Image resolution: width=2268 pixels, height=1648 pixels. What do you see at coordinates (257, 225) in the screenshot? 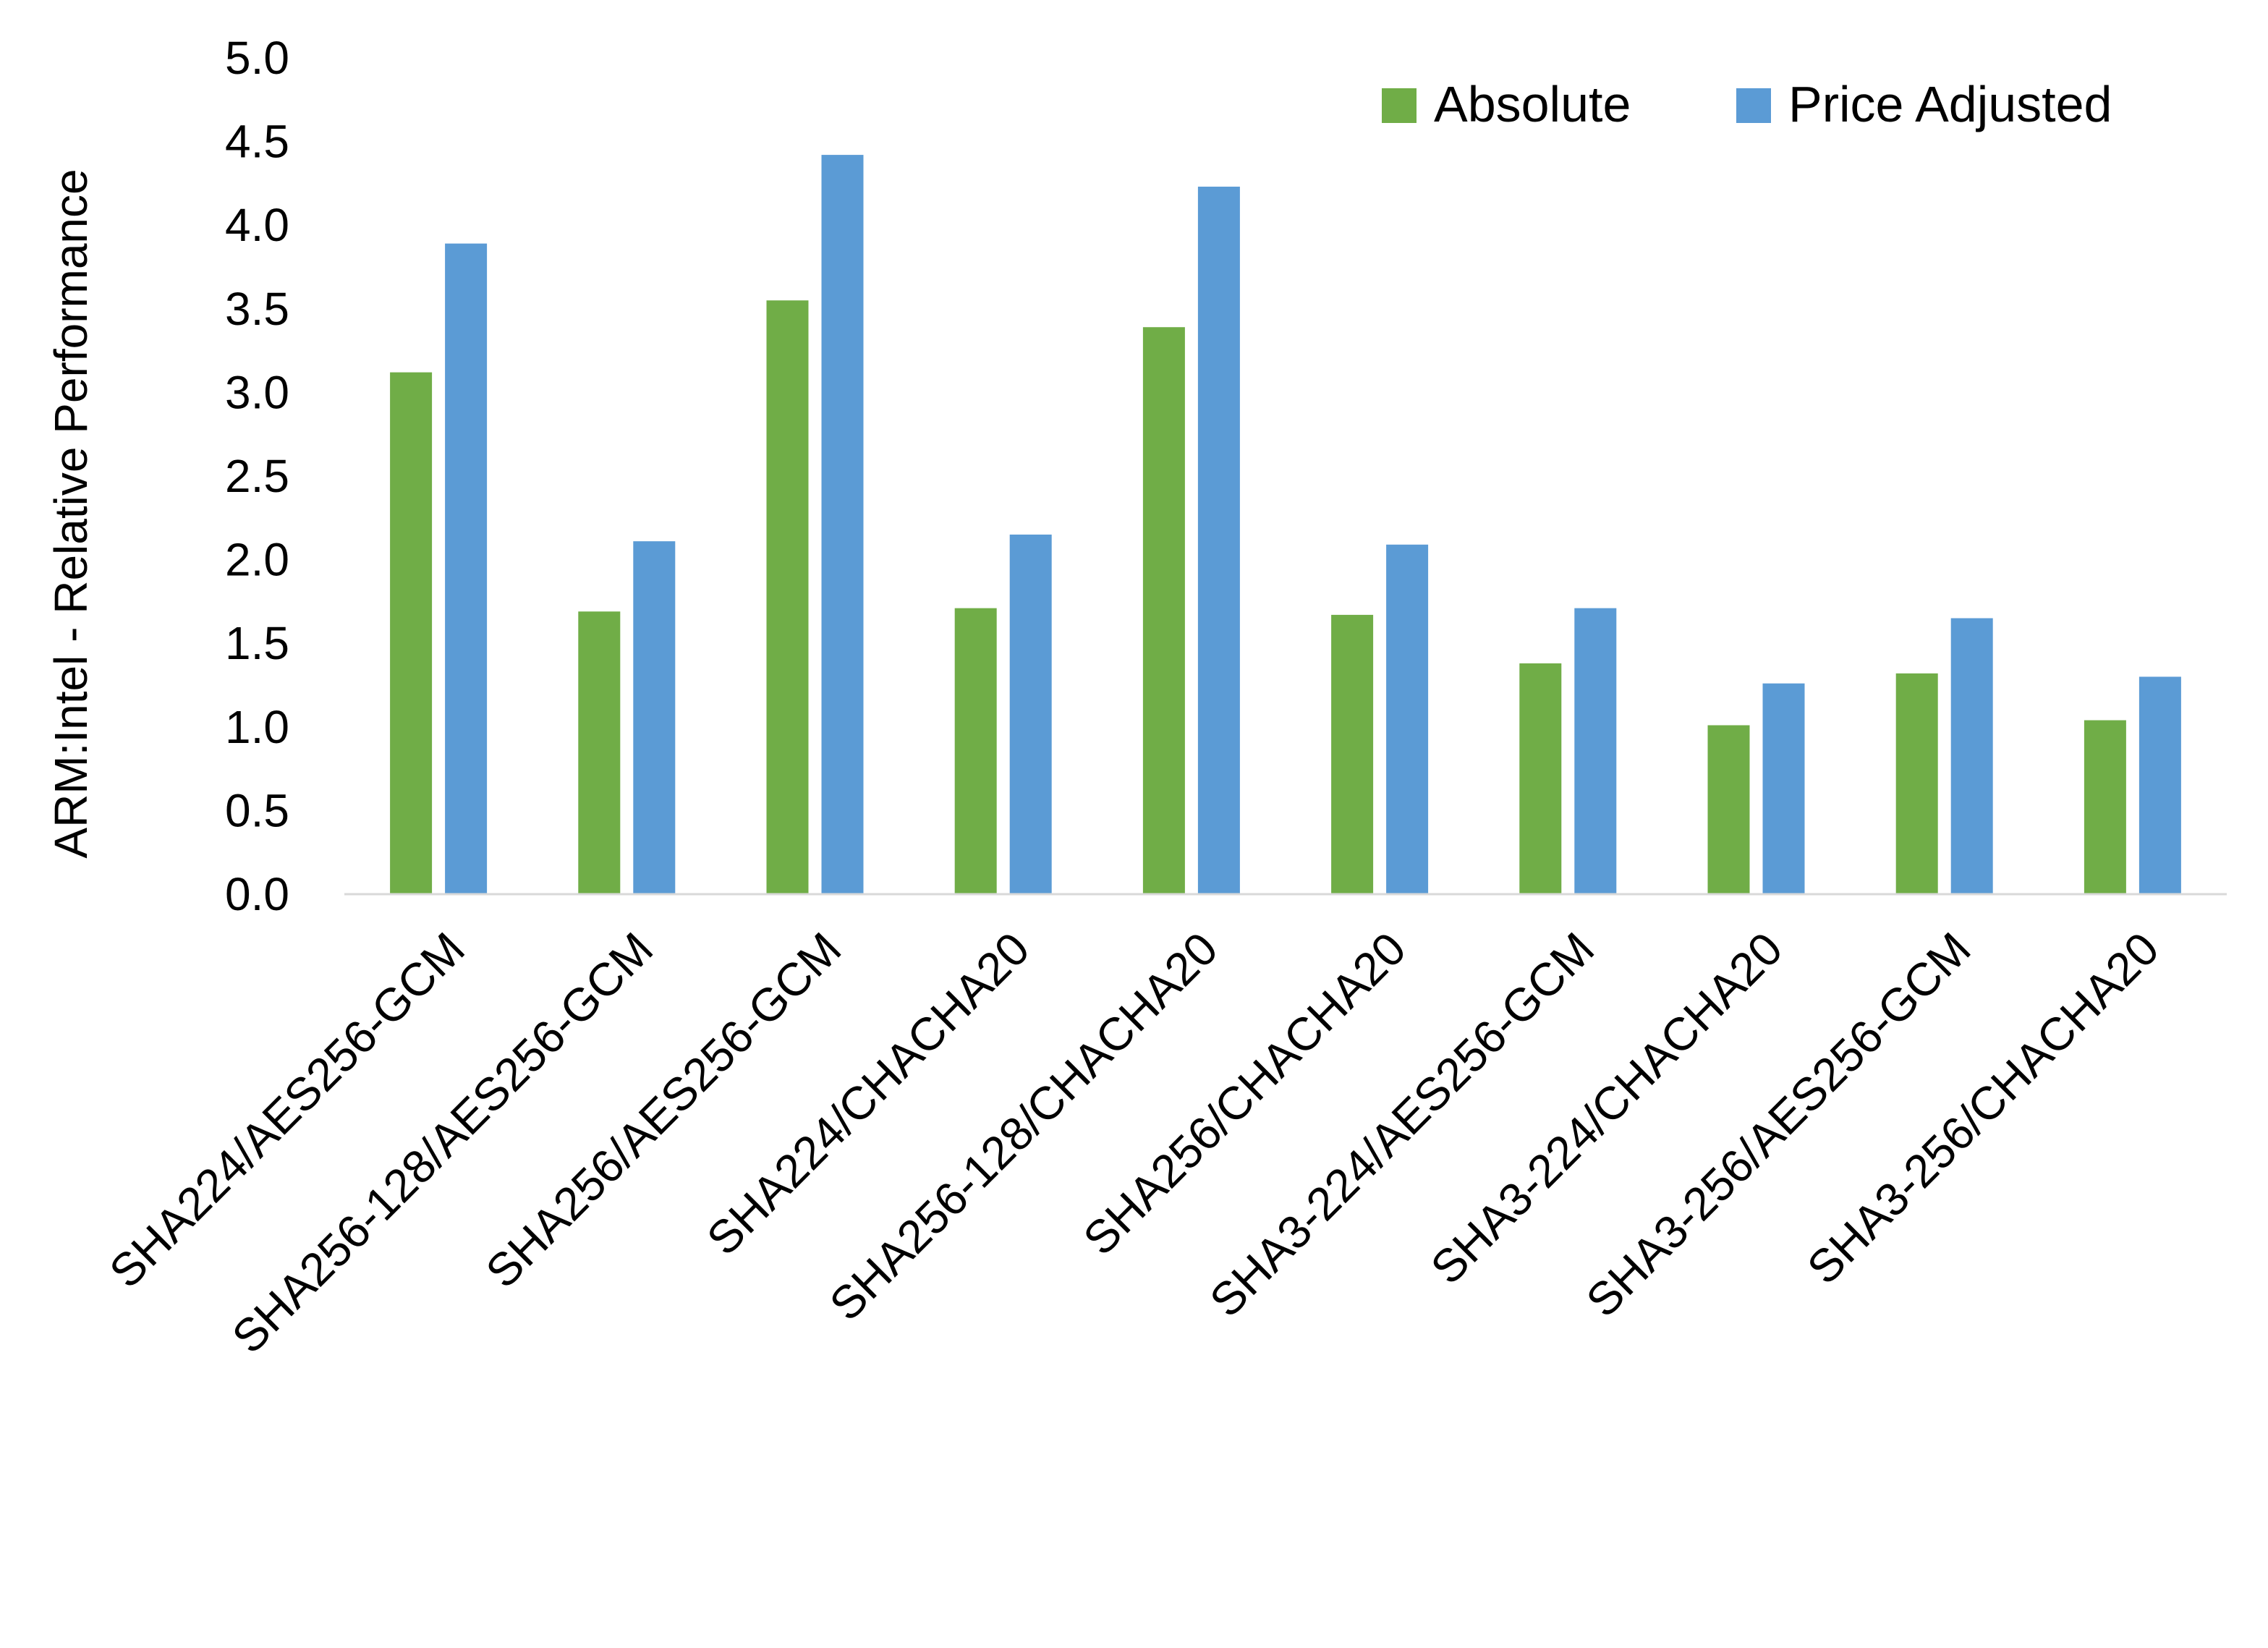
I see `y-tick-label: 4.0` at bounding box center [257, 225].